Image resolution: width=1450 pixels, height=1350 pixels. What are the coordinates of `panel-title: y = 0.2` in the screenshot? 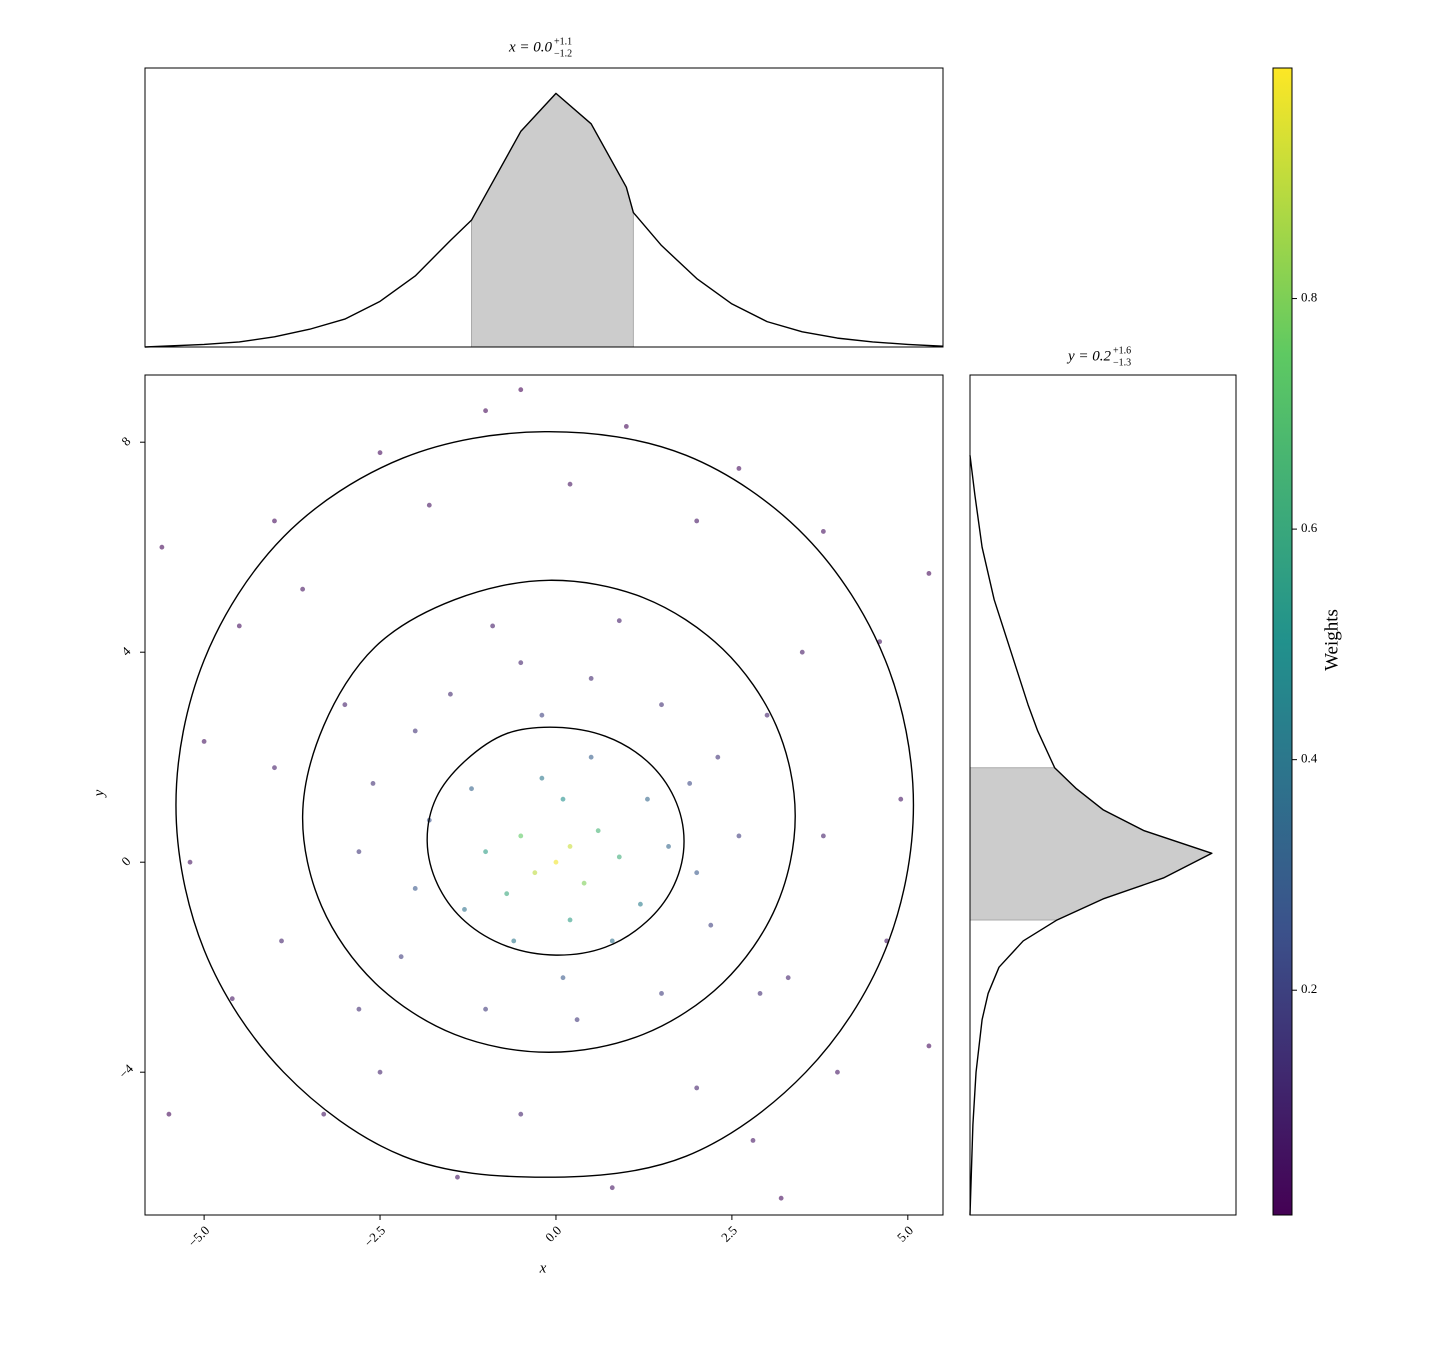 It's located at (1089, 356).